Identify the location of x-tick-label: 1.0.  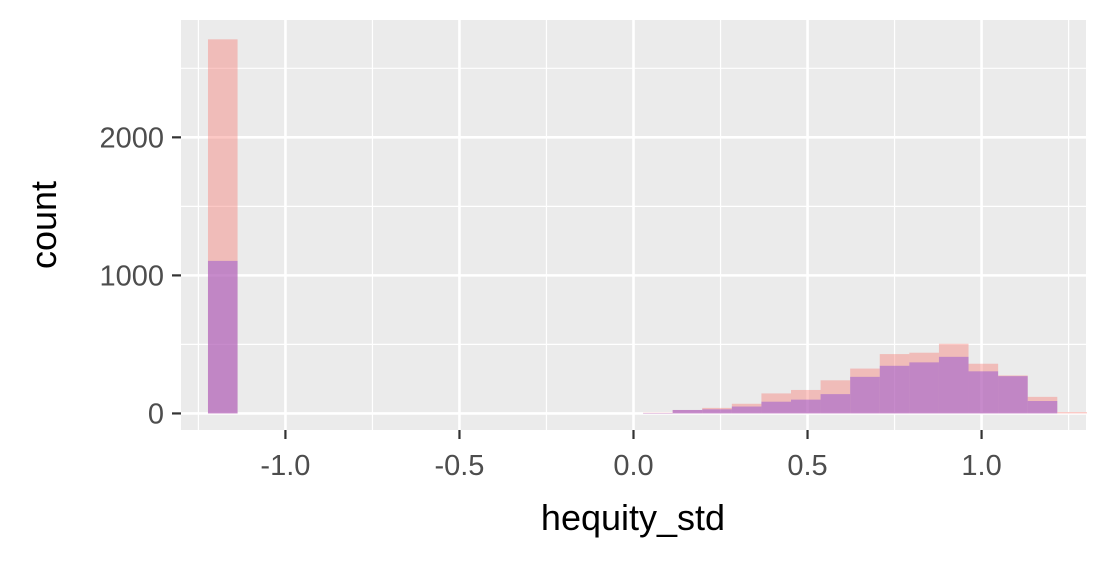
(981, 466).